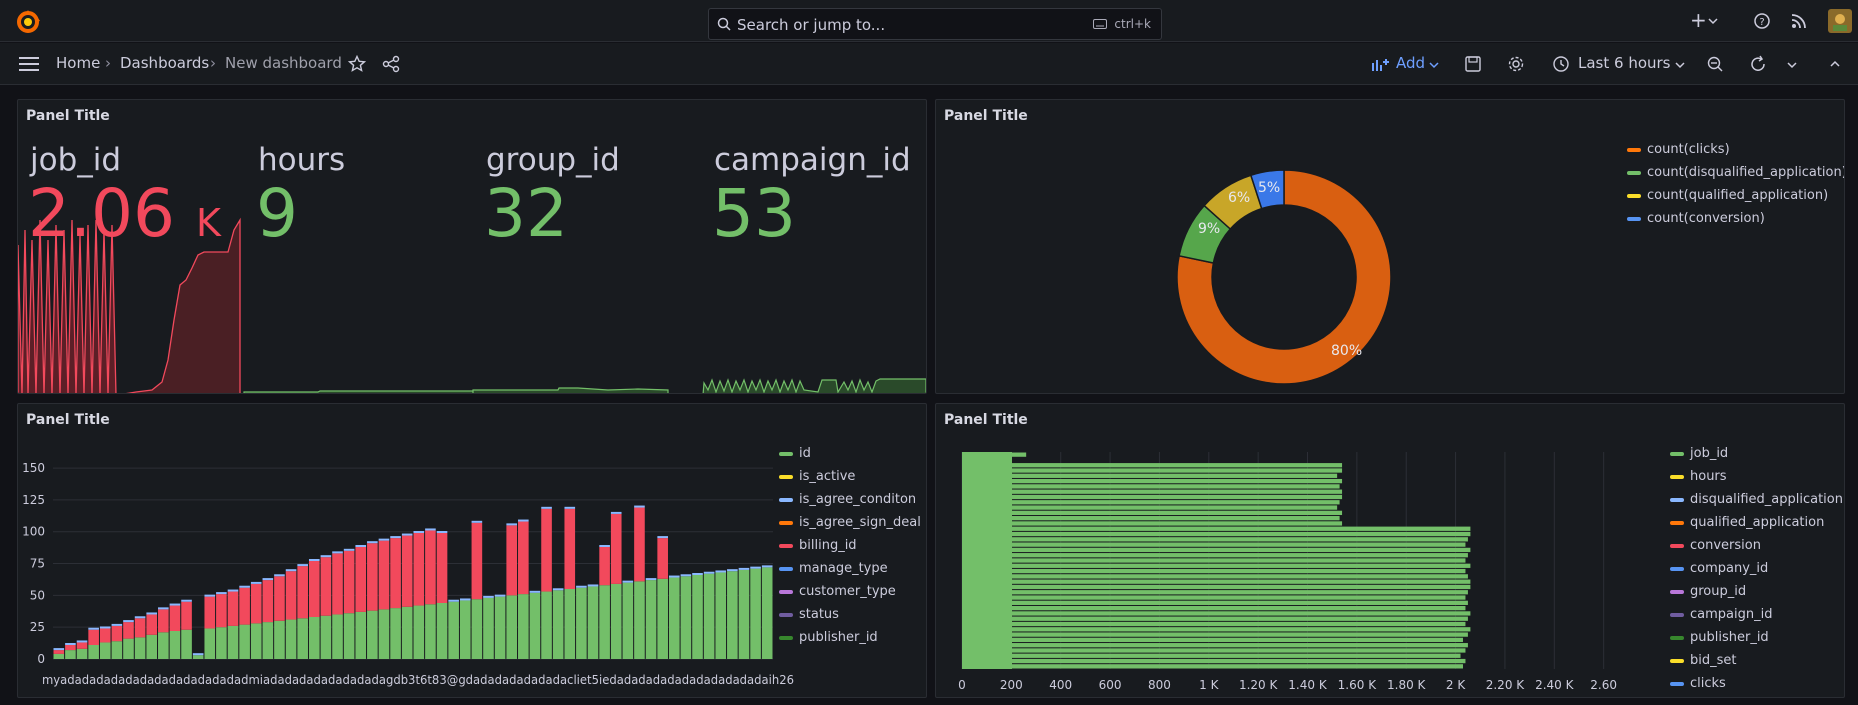 Image resolution: width=1858 pixels, height=705 pixels. Describe the element at coordinates (1624, 63) in the screenshot. I see `time-range-picker: Last 6 hours` at that location.